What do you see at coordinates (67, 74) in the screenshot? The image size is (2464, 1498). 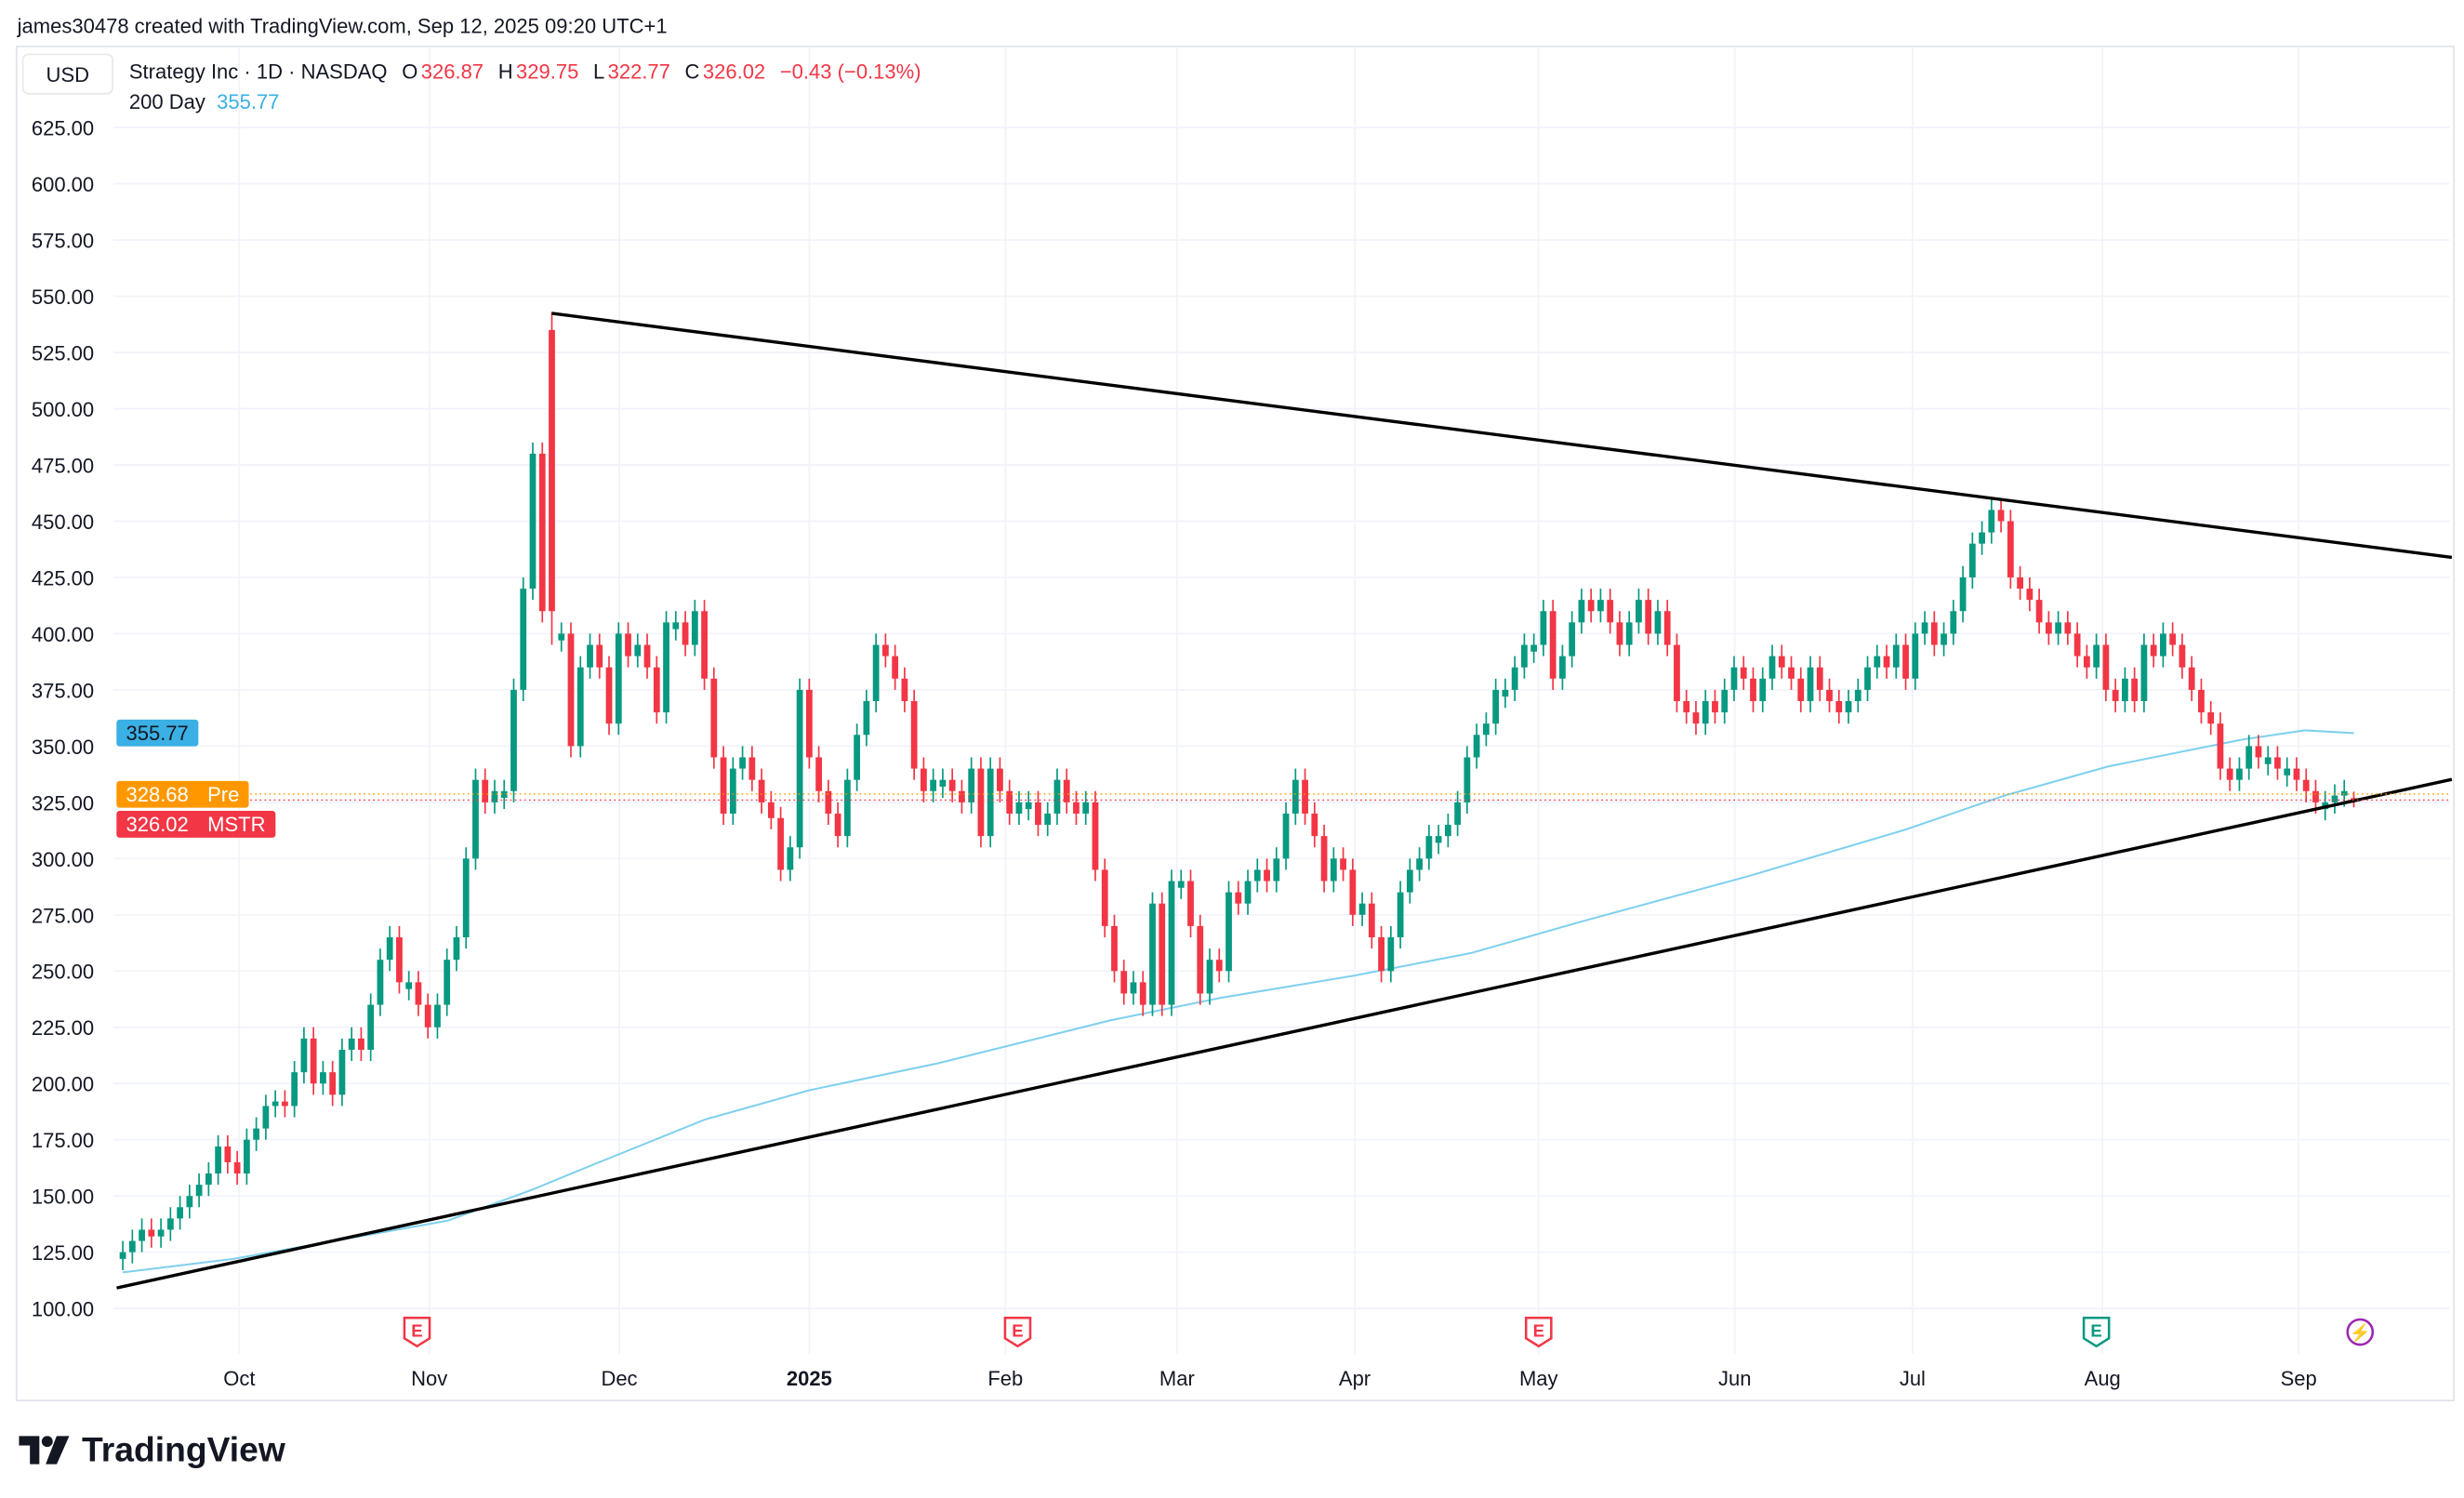 I see `currency-button: USD` at bounding box center [67, 74].